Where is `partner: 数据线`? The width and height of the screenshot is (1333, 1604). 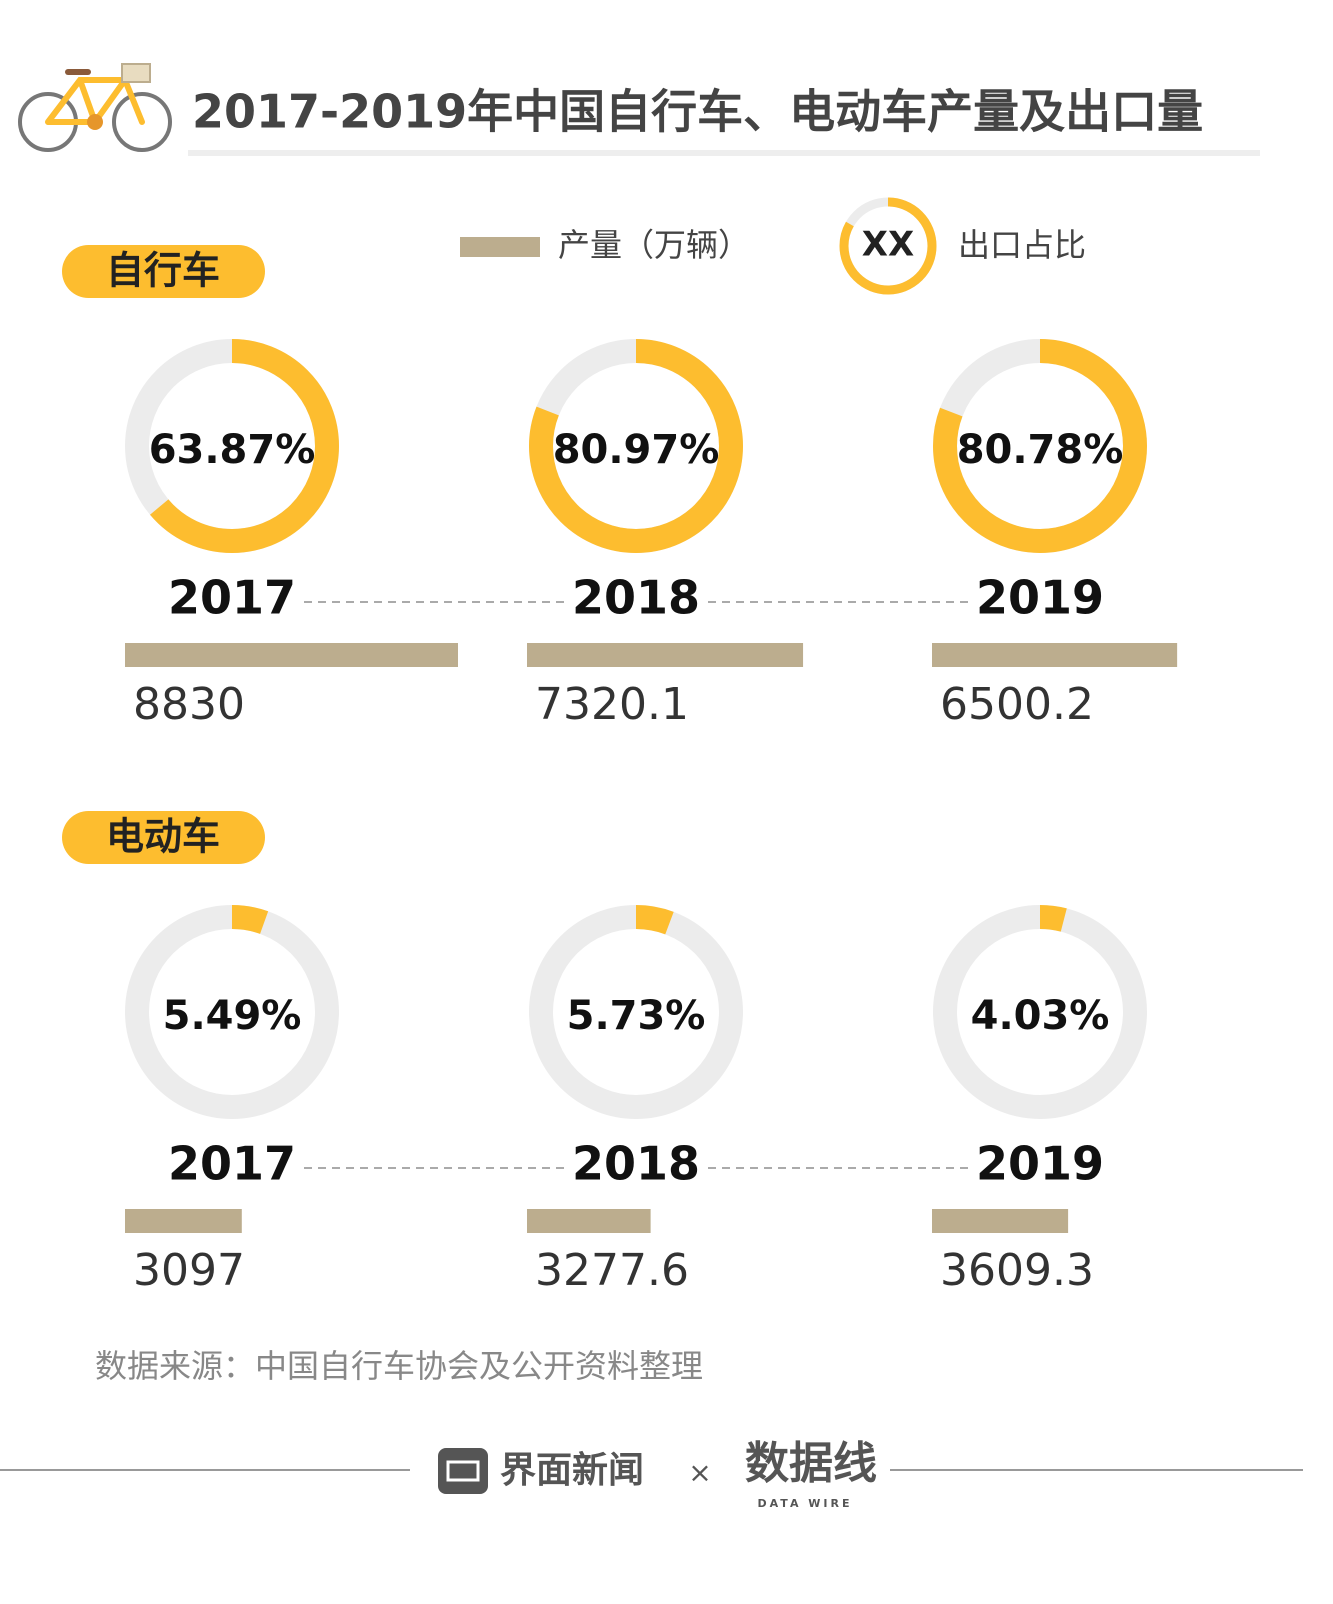
partner: 数据线 is located at coordinates (811, 1463).